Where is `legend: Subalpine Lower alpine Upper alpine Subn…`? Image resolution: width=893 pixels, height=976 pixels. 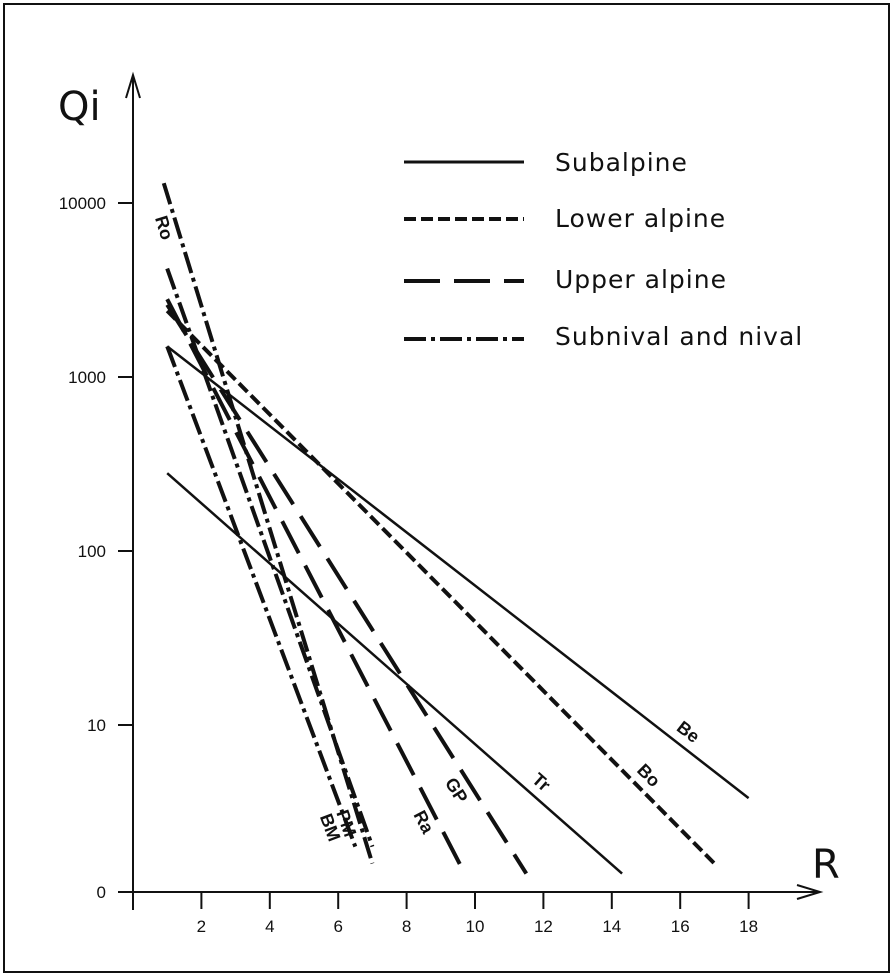
legend: Subalpine Lower alpine Upper alpine Subn… is located at coordinates (603, 249).